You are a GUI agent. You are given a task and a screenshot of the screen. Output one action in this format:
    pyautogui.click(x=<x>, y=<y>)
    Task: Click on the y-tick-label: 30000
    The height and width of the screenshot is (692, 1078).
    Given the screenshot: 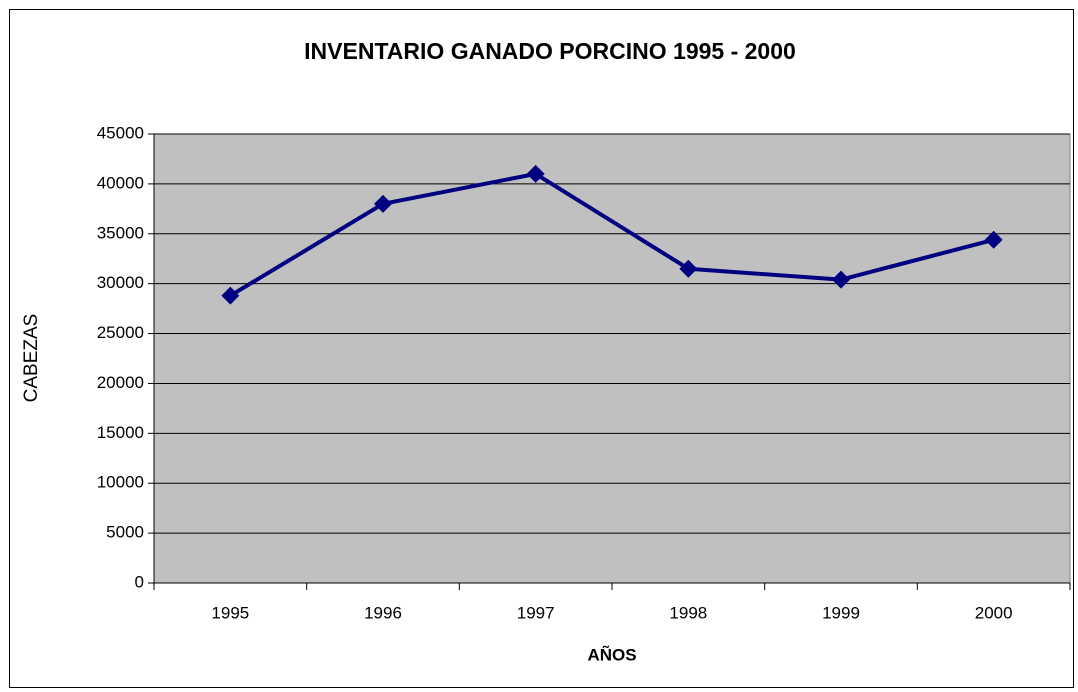 What is the action you would take?
    pyautogui.click(x=120, y=282)
    